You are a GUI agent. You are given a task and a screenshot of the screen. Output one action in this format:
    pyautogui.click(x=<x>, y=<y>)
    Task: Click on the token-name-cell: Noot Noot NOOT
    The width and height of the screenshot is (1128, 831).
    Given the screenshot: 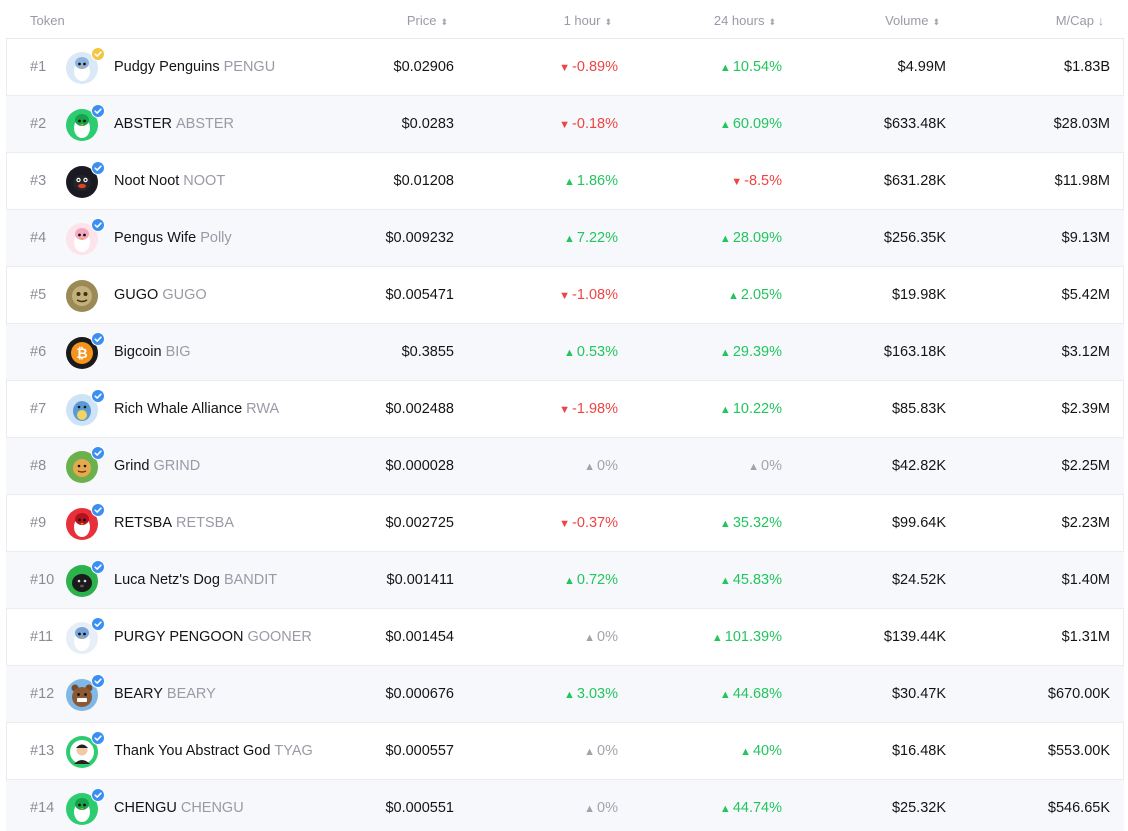 What is the action you would take?
    pyautogui.click(x=169, y=181)
    